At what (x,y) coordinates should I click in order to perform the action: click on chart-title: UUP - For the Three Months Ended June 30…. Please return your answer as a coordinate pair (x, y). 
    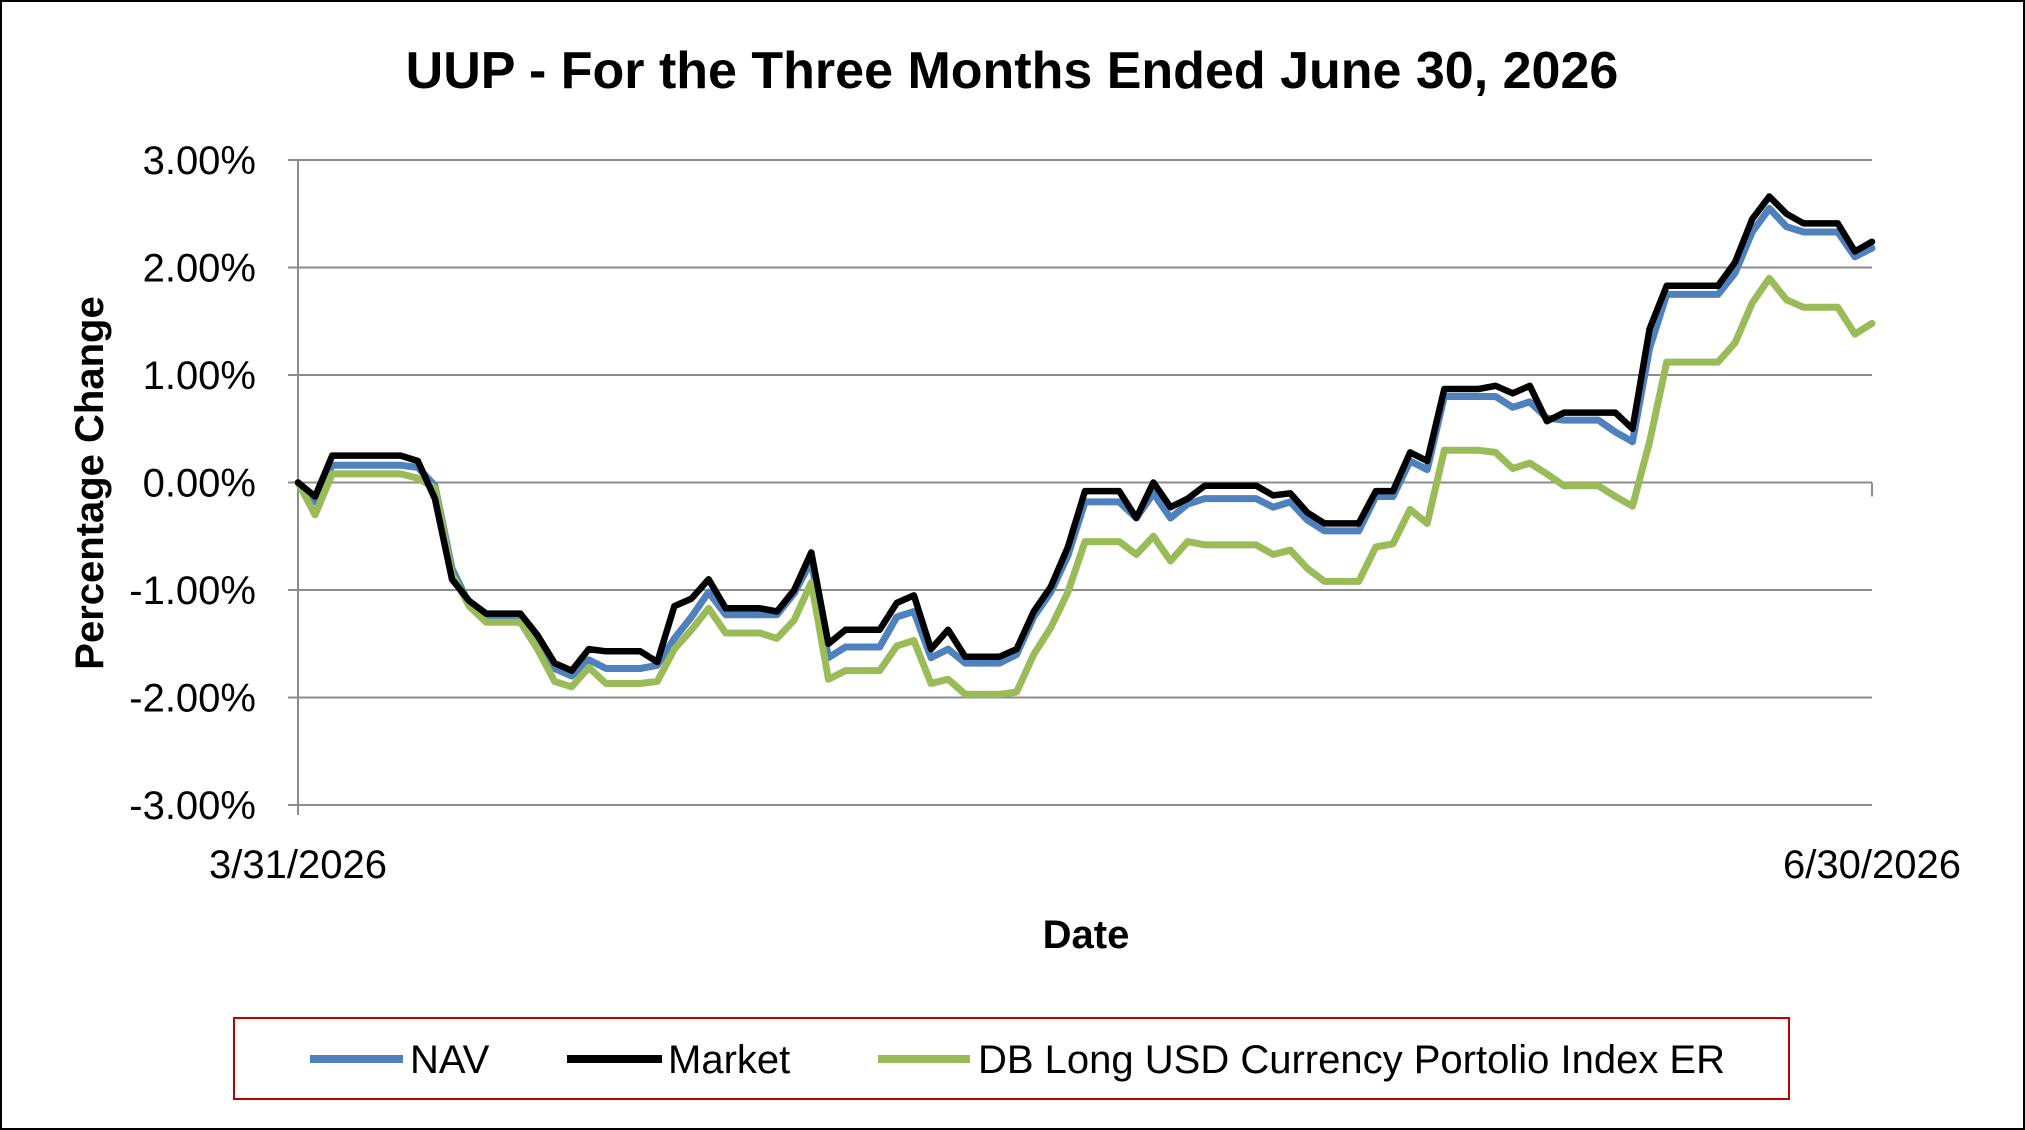
    Looking at the image, I should click on (1012, 71).